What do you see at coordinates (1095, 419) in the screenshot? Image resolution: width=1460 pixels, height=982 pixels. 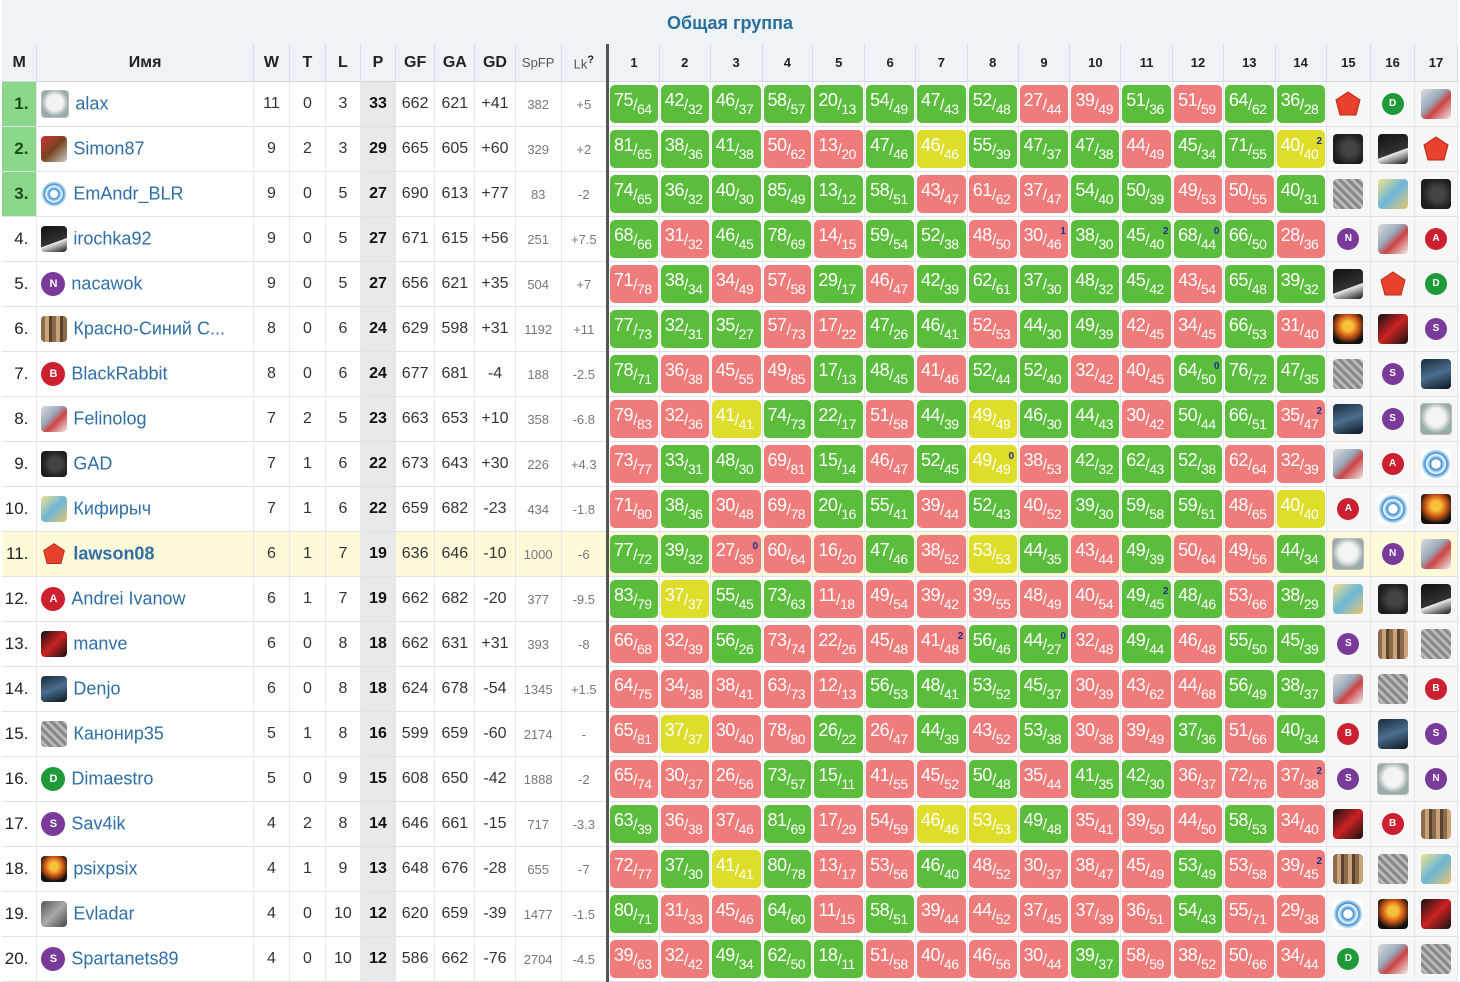 I see `match-score: 44/43` at bounding box center [1095, 419].